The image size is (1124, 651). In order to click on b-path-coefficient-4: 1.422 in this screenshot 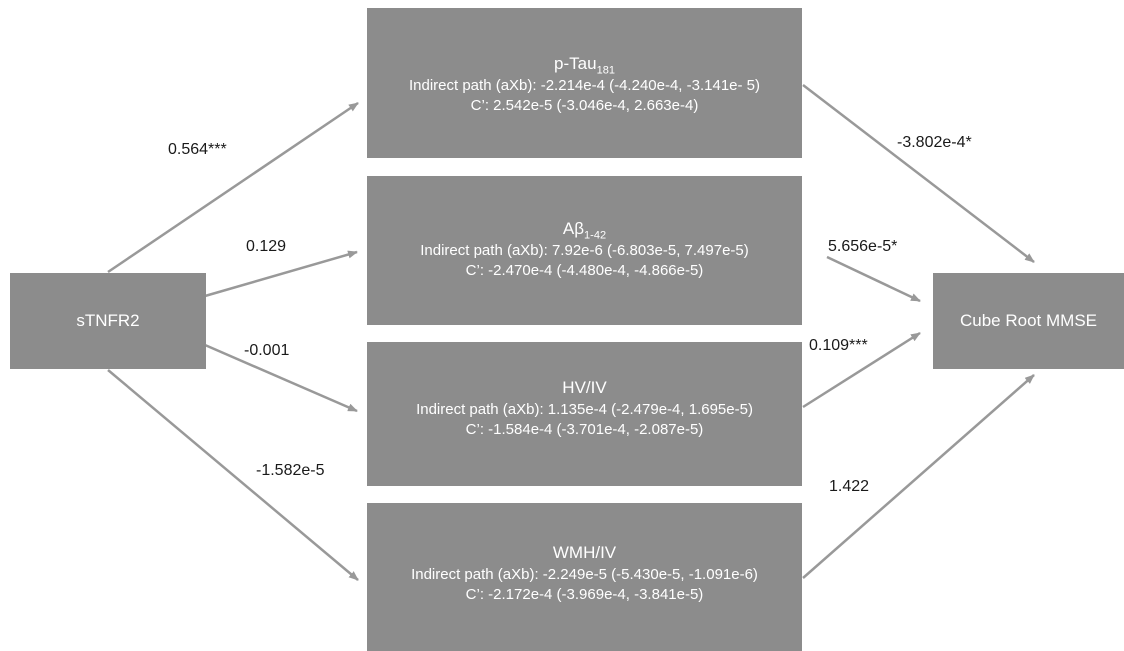, I will do `click(849, 486)`.